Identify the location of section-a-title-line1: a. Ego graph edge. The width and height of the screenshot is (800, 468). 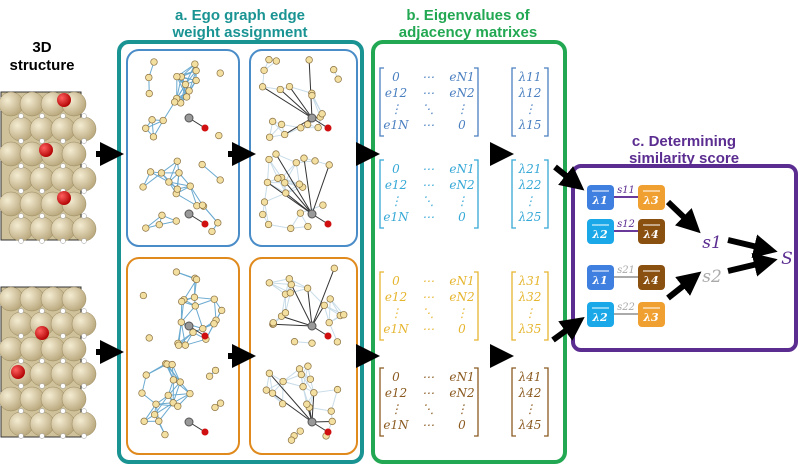
(240, 15).